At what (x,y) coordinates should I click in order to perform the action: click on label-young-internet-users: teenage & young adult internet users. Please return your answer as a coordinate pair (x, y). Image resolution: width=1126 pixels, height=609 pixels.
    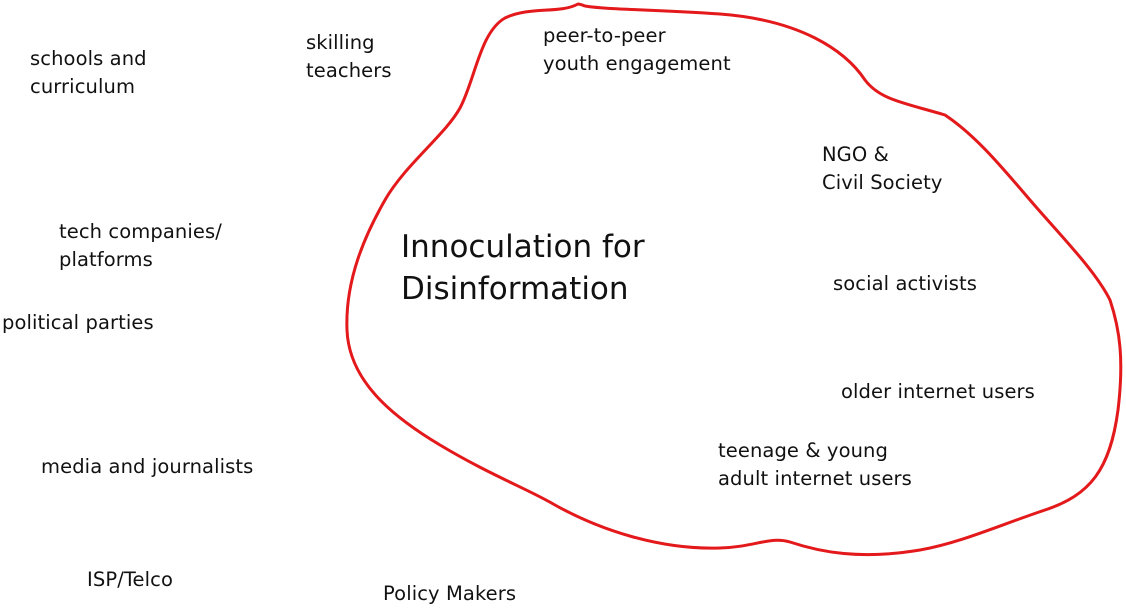
    Looking at the image, I should click on (815, 464).